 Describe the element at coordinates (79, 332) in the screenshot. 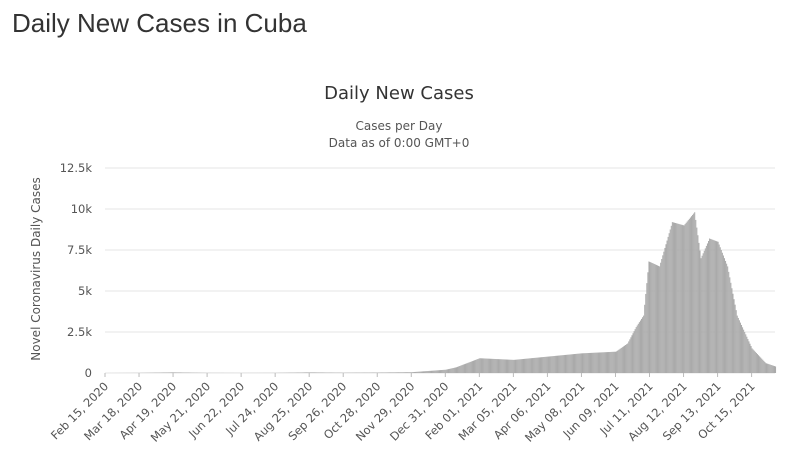

I see `y-tick-label: 2.5k` at that location.